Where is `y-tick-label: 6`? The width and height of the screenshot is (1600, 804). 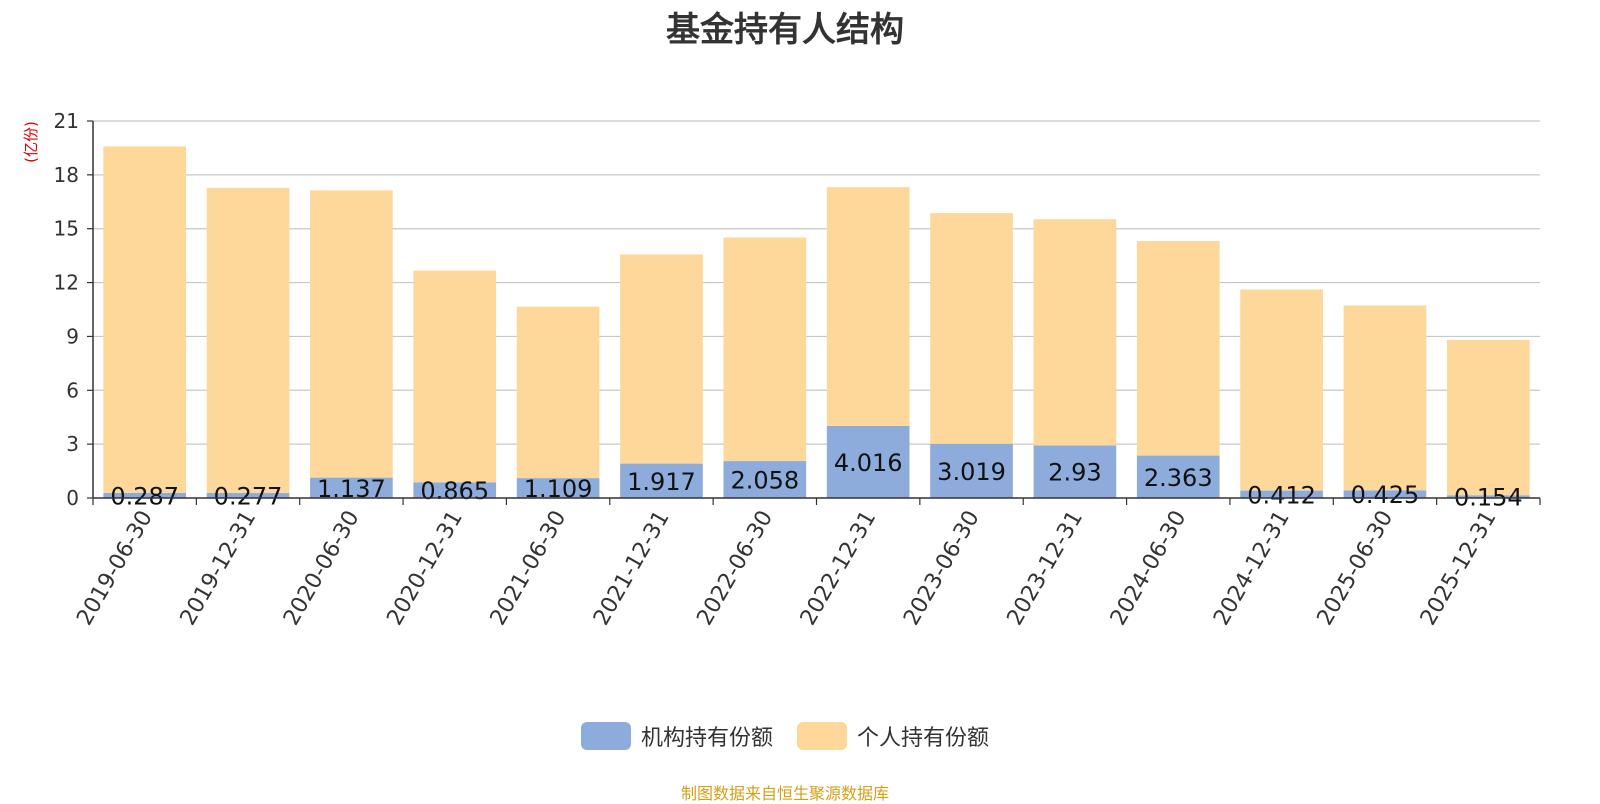
y-tick-label: 6 is located at coordinates (72, 390).